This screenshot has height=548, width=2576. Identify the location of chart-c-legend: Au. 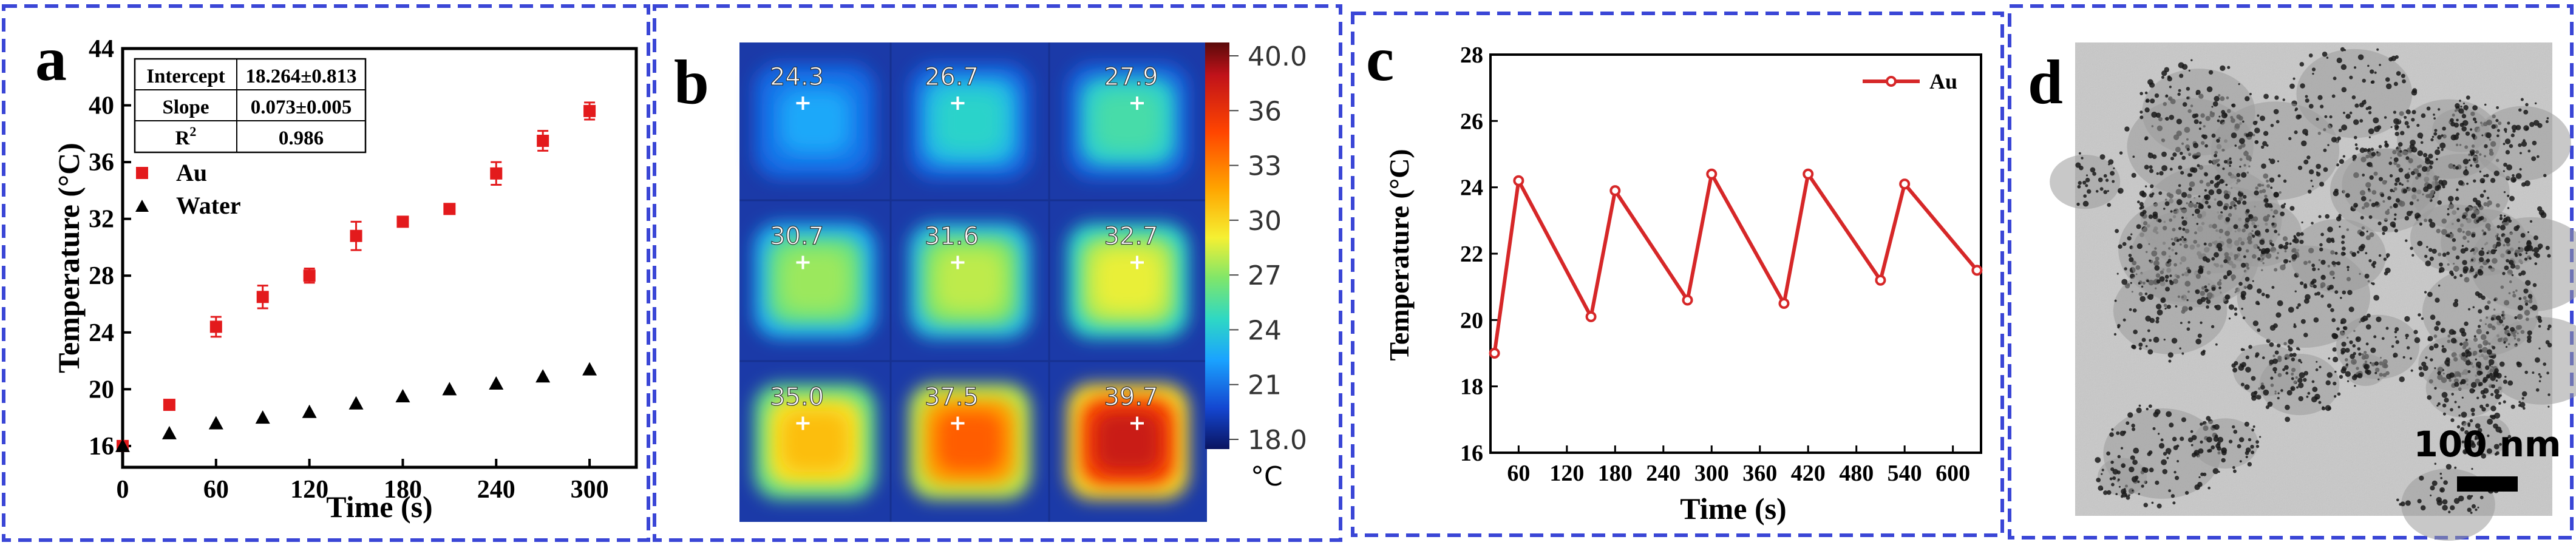
(1910, 81).